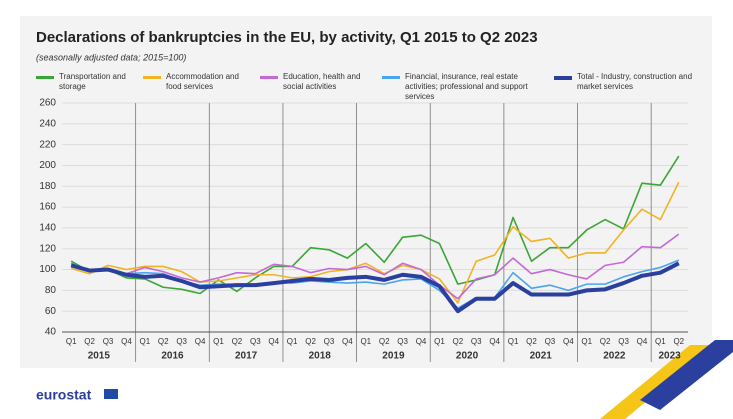  I want to click on logo-flag, so click(111, 394).